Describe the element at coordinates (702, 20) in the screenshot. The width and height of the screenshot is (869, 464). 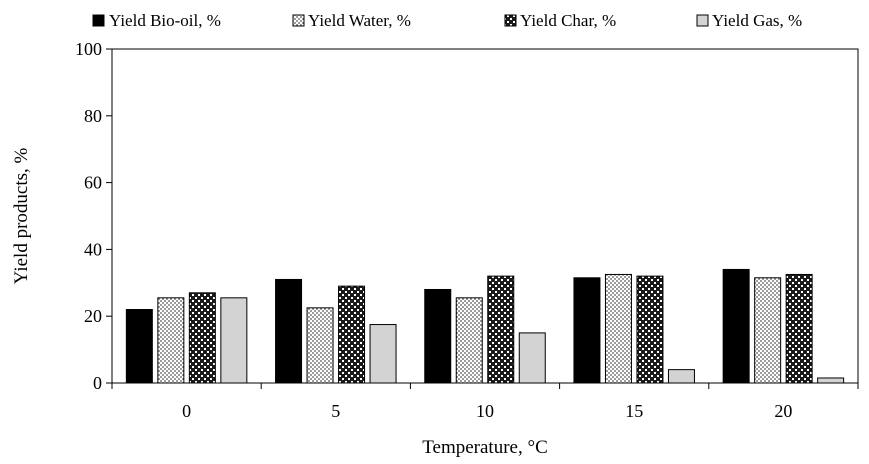
I see `legend-swatch-gas` at that location.